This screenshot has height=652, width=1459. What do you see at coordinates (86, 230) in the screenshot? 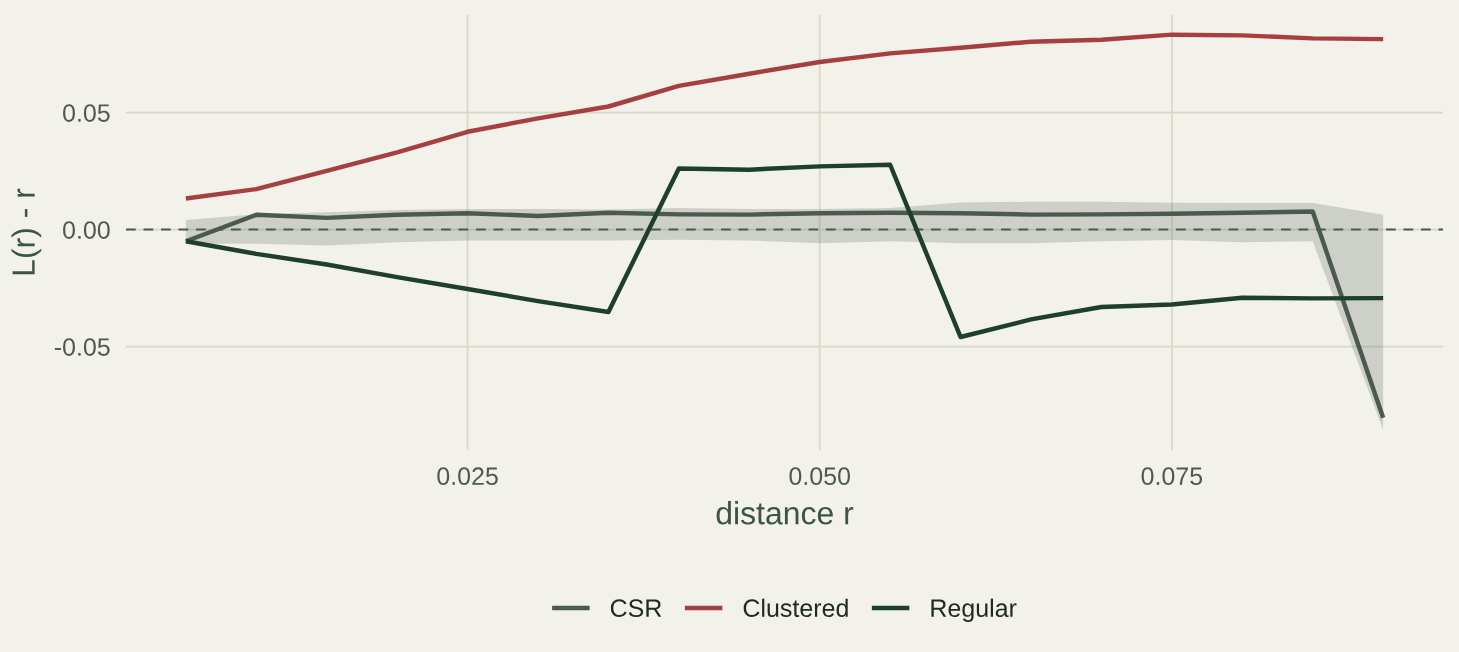
I see `y-tick-label: 0.00` at bounding box center [86, 230].